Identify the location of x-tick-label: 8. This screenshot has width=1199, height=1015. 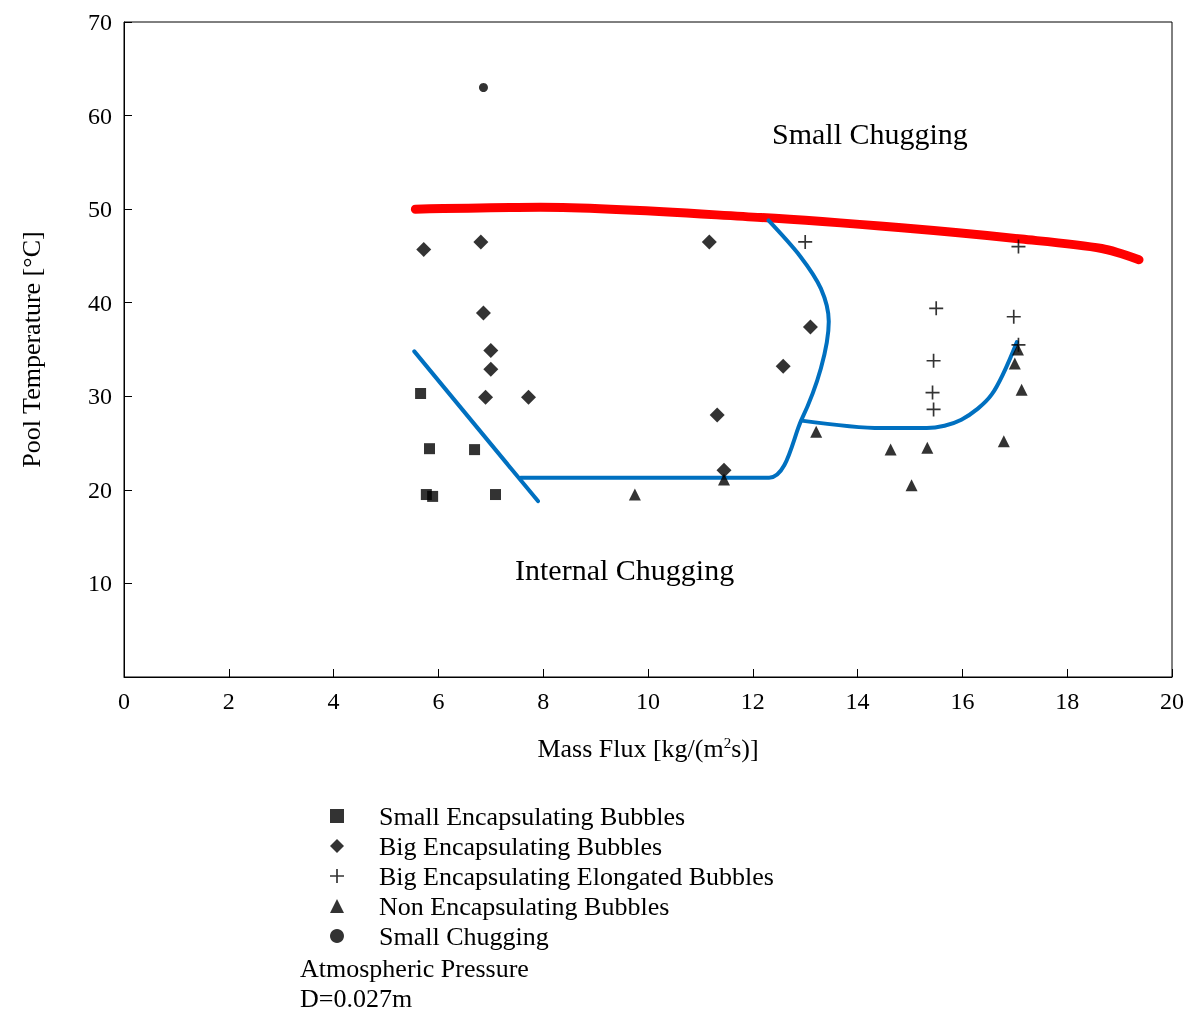
(543, 701).